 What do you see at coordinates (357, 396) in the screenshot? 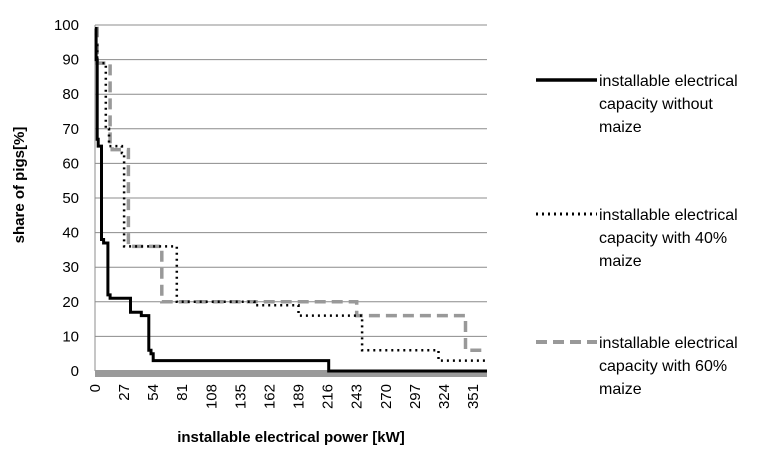
I see `x-tick-label: 243` at bounding box center [357, 396].